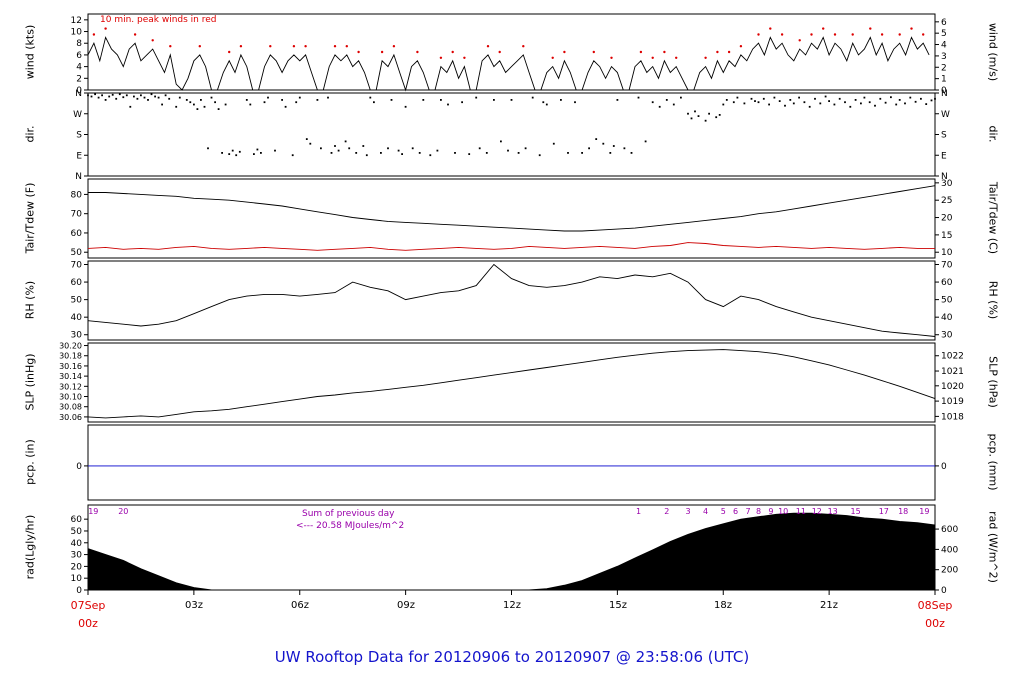  I want to click on wind-right-axis-label: wind (m/s), so click(993, 52).